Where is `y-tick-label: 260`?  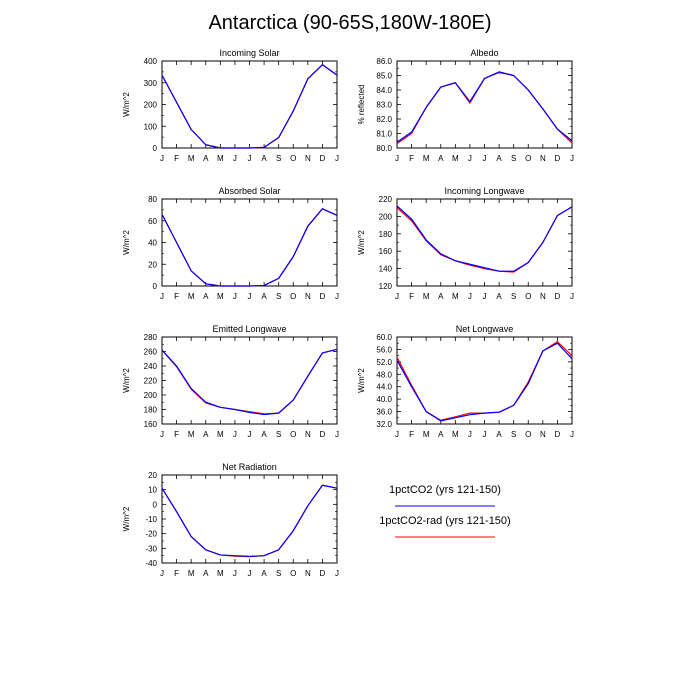 y-tick-label: 260 is located at coordinates (151, 352).